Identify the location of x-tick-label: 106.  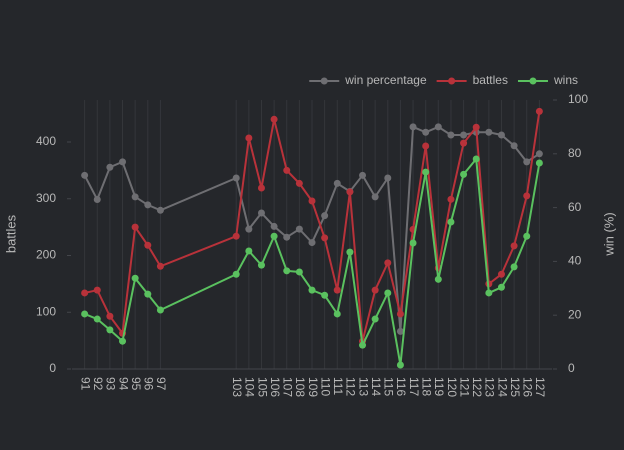
(275, 387).